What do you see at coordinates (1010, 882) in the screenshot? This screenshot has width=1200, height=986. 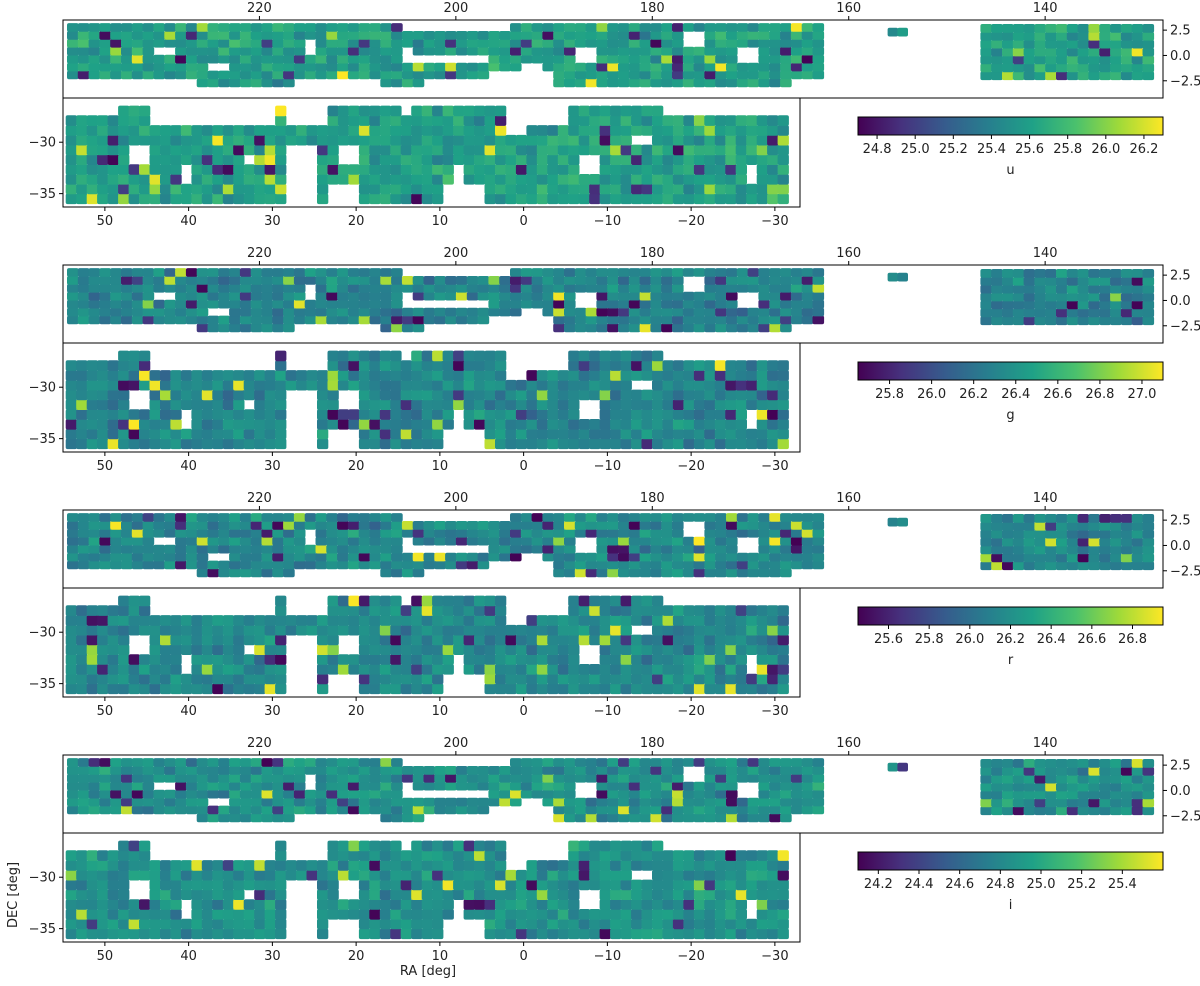 I see `colorbar-i: 24.2 24.4 24.6 24.8 25.0 25.2 25.4i` at bounding box center [1010, 882].